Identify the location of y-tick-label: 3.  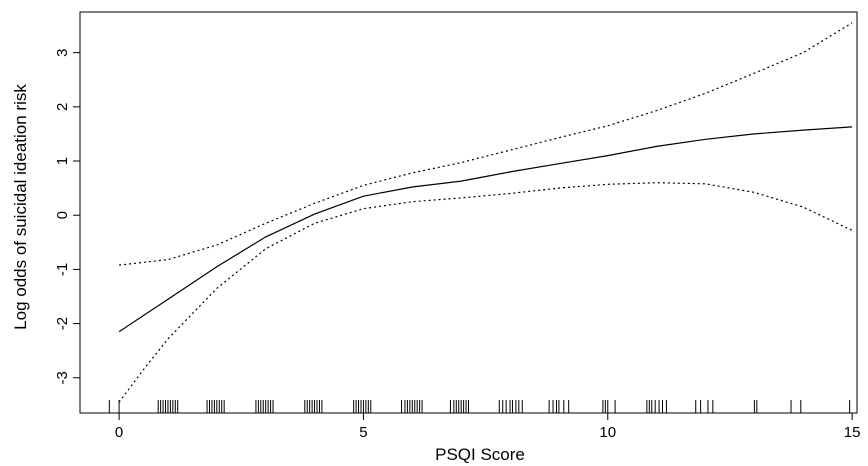
(62, 52).